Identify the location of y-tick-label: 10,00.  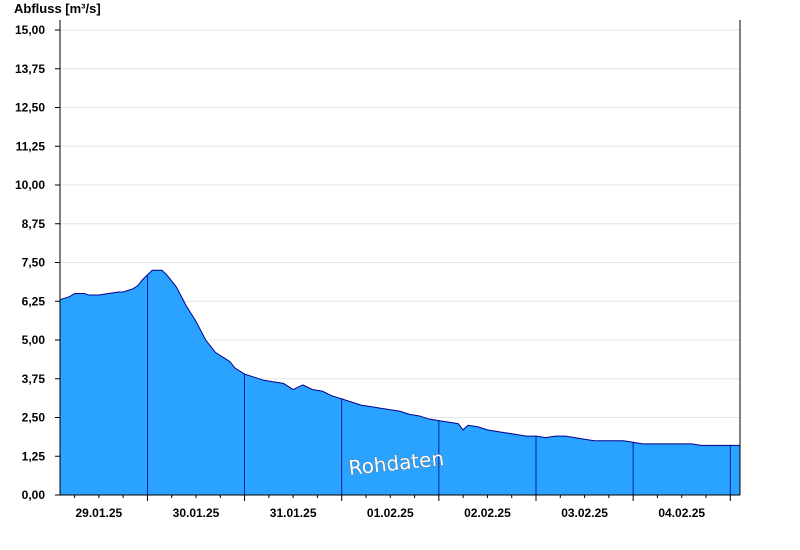
(30, 185).